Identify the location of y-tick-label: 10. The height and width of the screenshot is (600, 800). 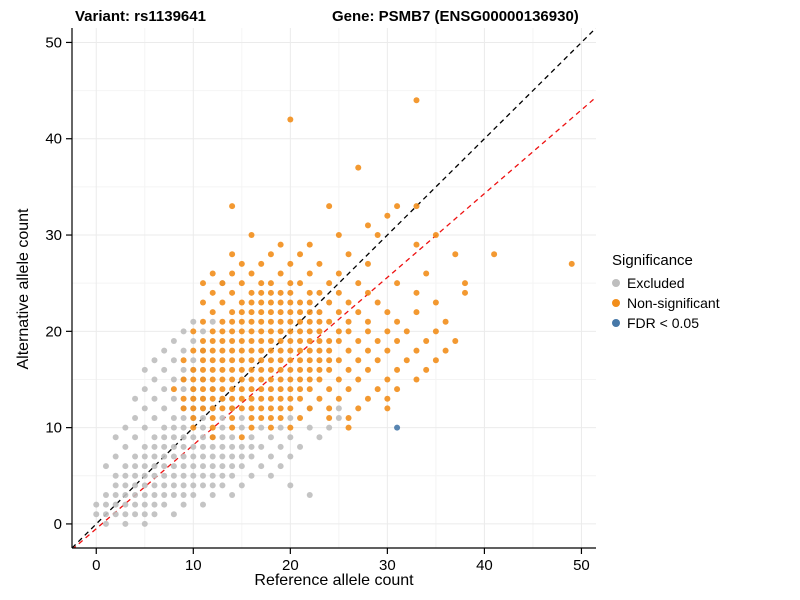
(53, 428).